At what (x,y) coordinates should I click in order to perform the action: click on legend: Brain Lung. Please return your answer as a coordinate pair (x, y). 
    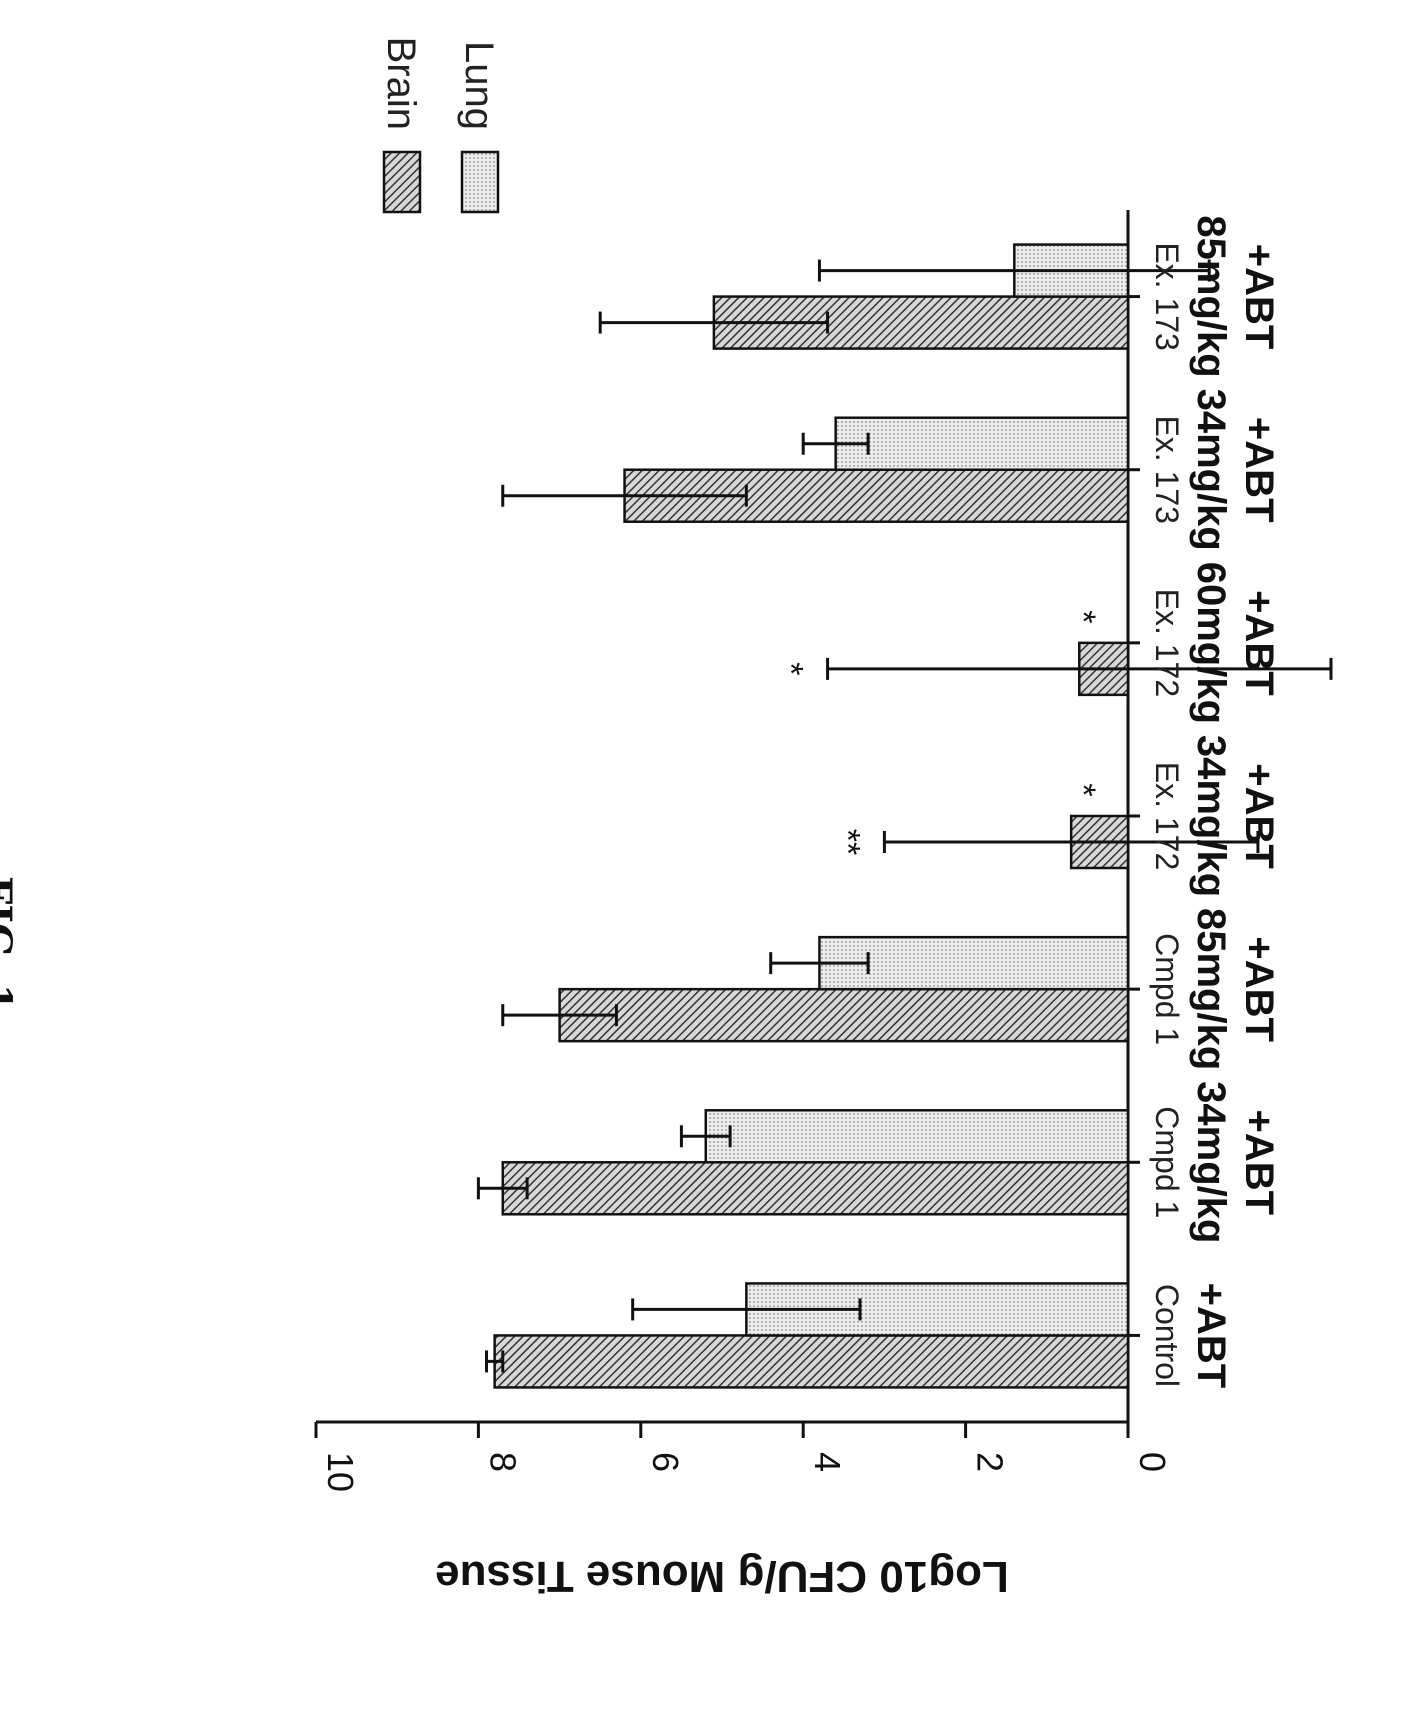
    Looking at the image, I should click on (440, 125).